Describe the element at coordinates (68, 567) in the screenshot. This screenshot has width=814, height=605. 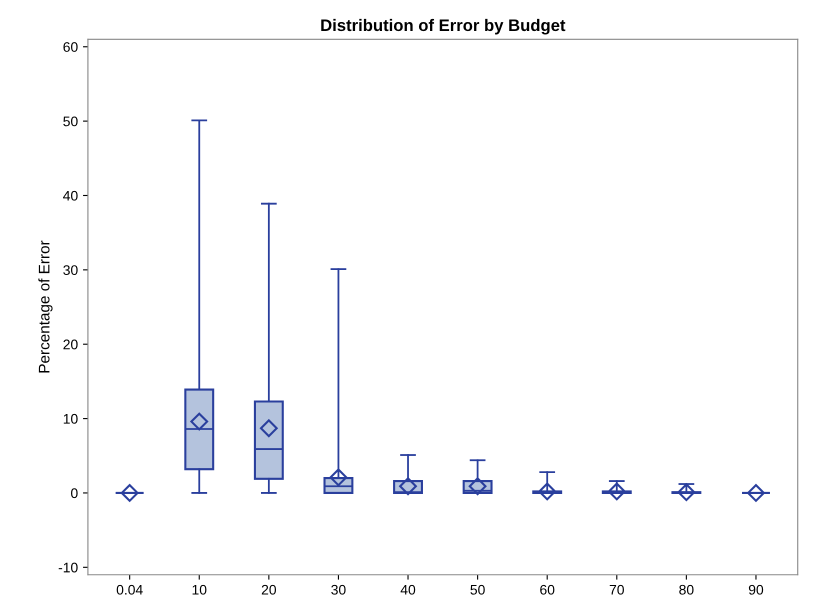
I see `y-tick-label: -10` at that location.